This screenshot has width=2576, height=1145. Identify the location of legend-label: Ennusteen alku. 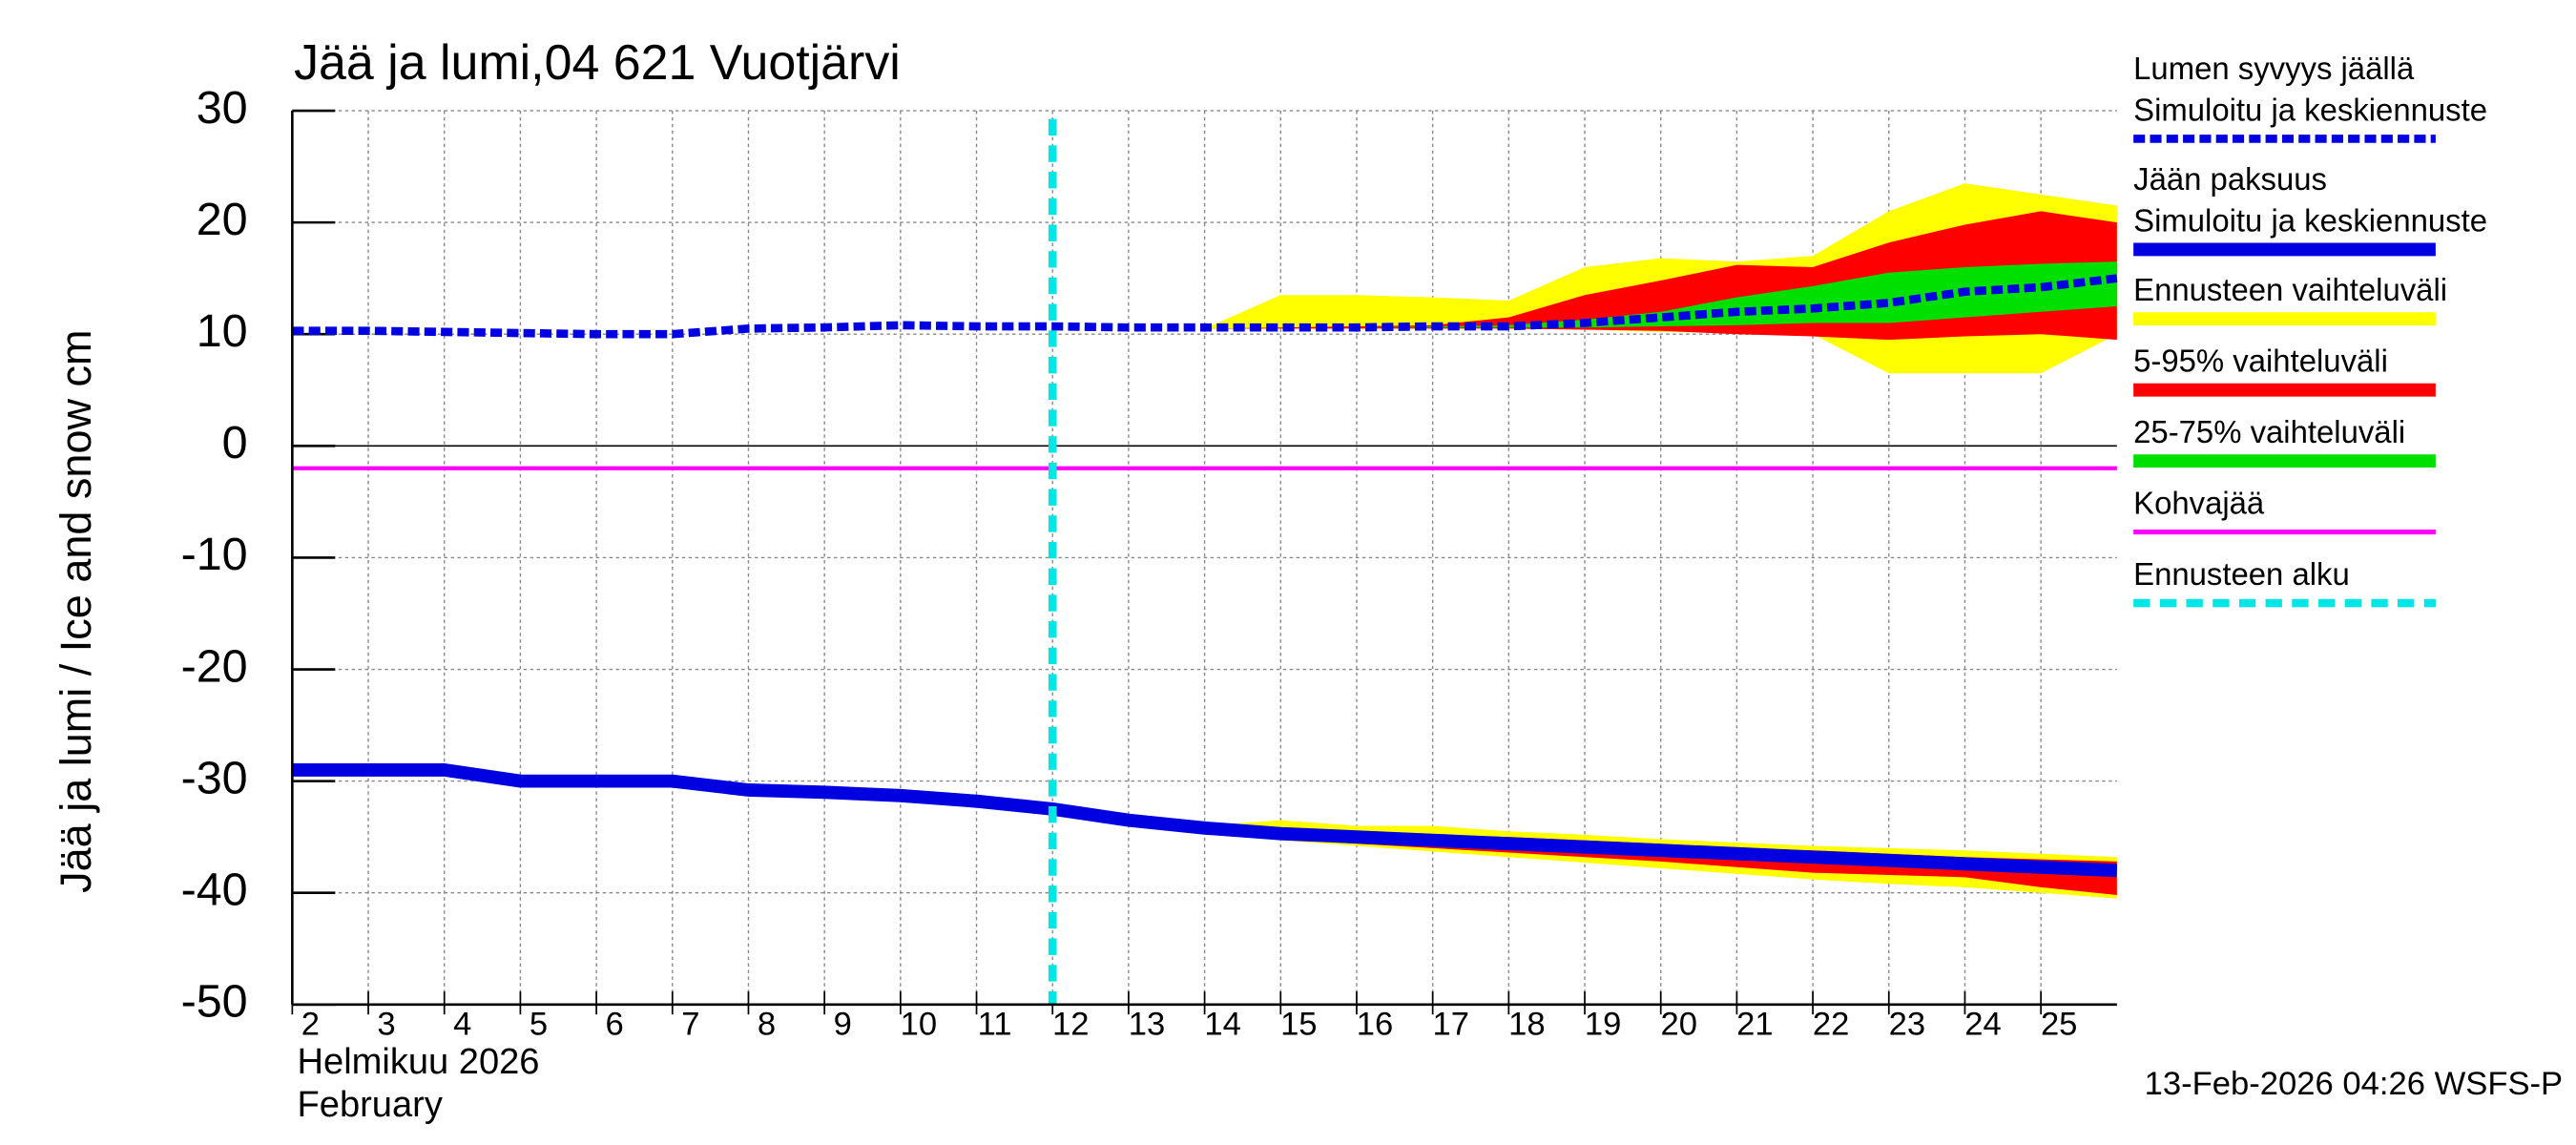
(2241, 574).